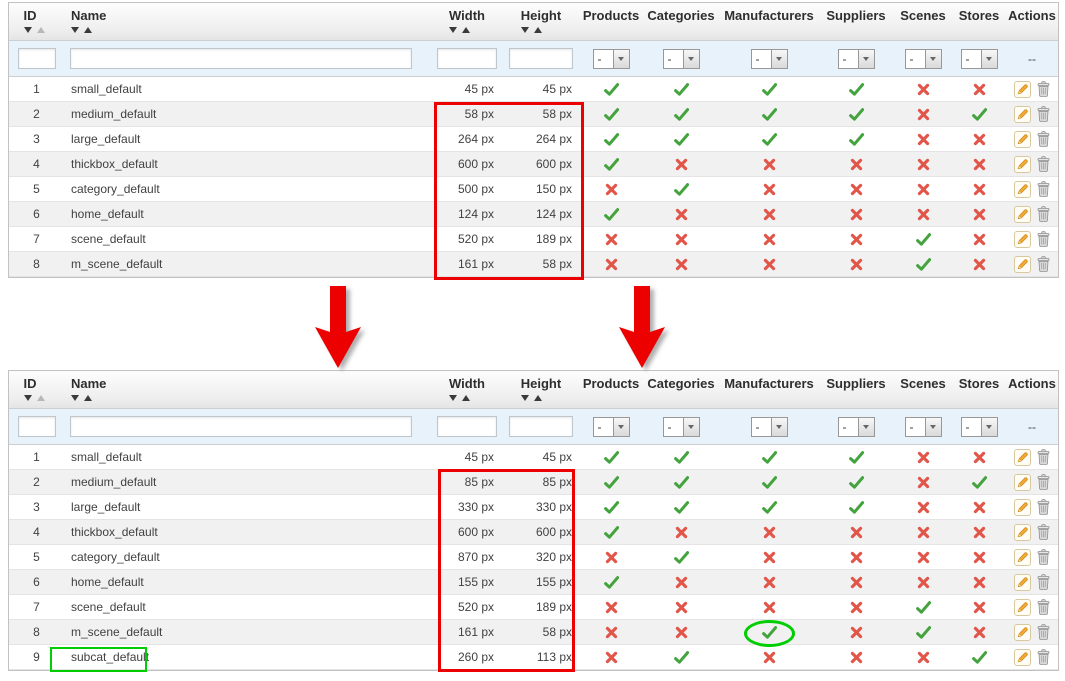 Image resolution: width=1065 pixels, height=681 pixels. I want to click on cross-icon, so click(979, 139).